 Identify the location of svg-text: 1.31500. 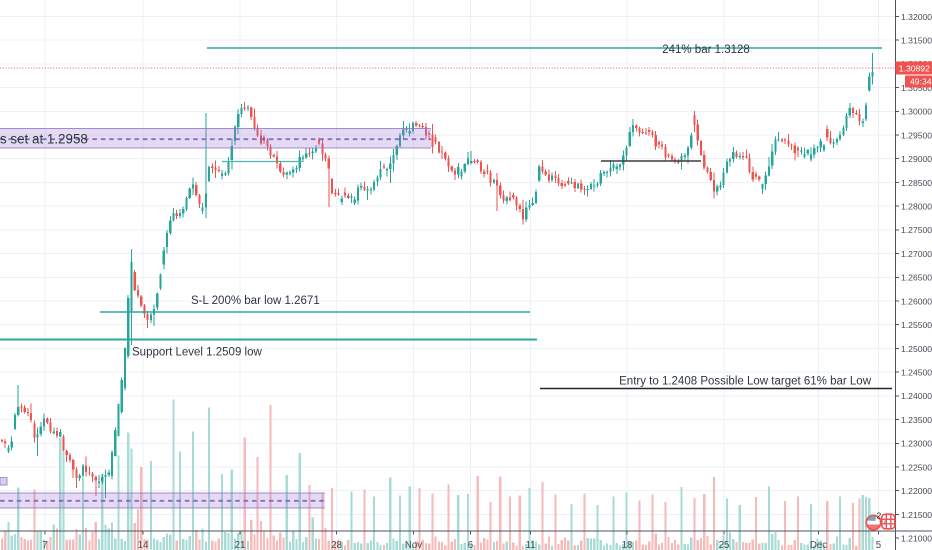
(916, 41).